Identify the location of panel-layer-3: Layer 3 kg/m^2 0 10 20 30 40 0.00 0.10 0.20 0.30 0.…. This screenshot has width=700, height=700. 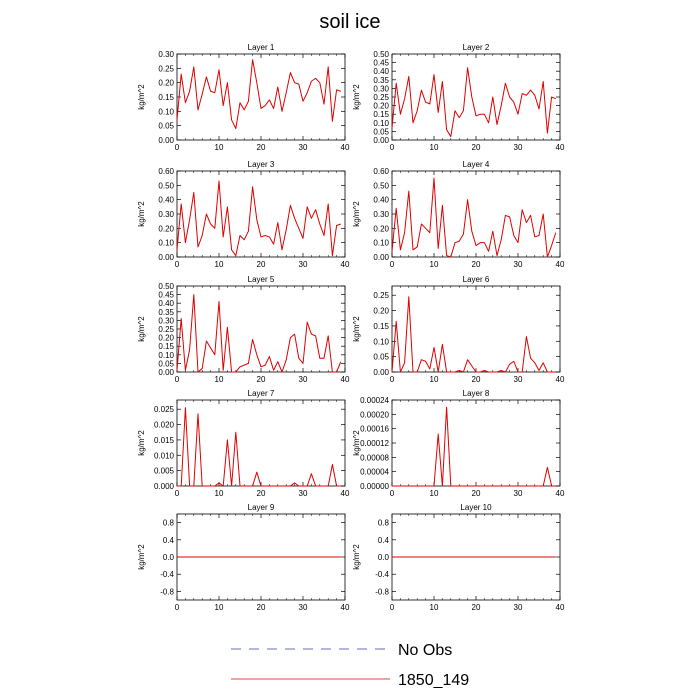
(243, 214).